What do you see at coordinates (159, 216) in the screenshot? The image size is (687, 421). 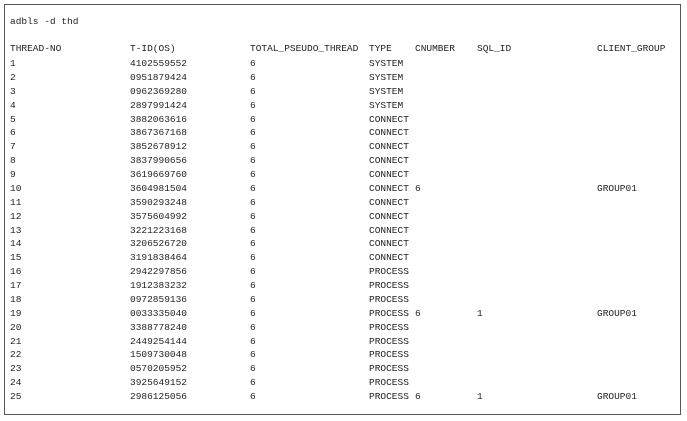 I see `cell: 3575604992` at bounding box center [159, 216].